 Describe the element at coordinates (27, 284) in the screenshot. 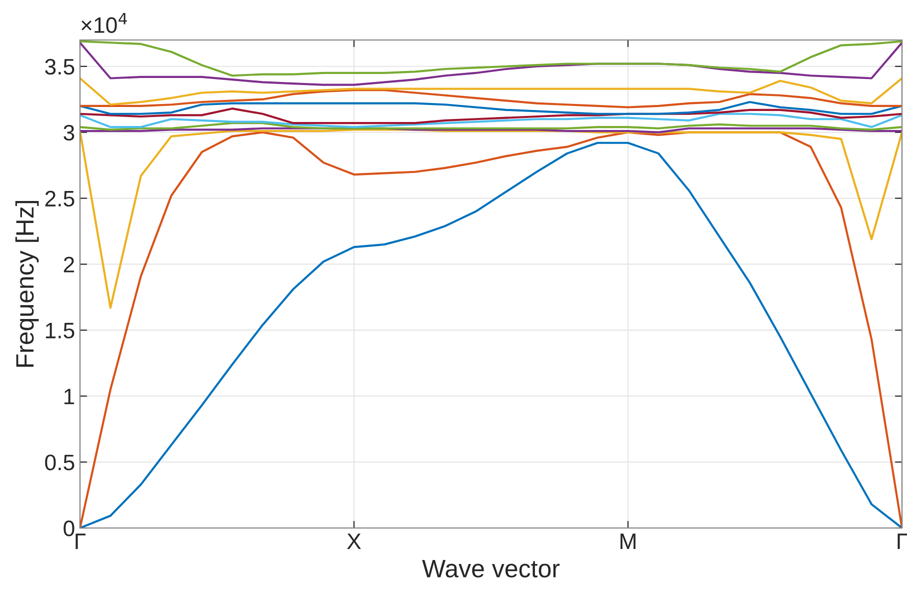

I see `y-axis-title: Frequency [Hz]` at that location.